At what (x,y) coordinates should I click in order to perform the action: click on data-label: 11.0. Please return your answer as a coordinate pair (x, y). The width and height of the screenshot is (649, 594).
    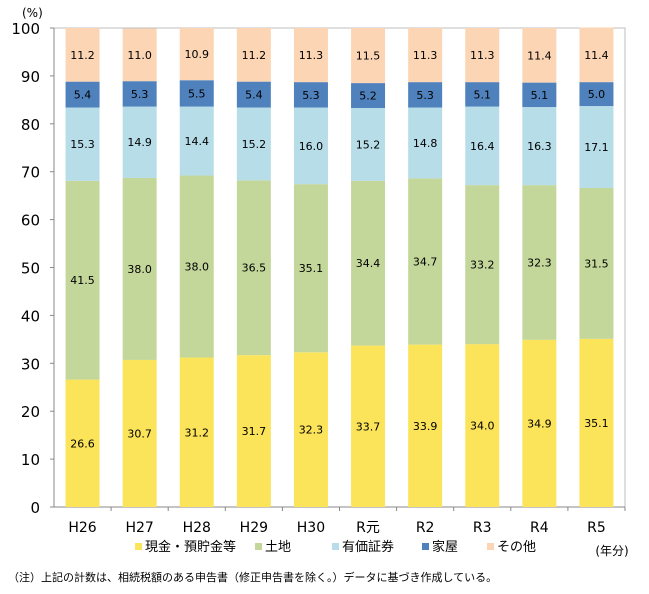
    Looking at the image, I should click on (139, 55).